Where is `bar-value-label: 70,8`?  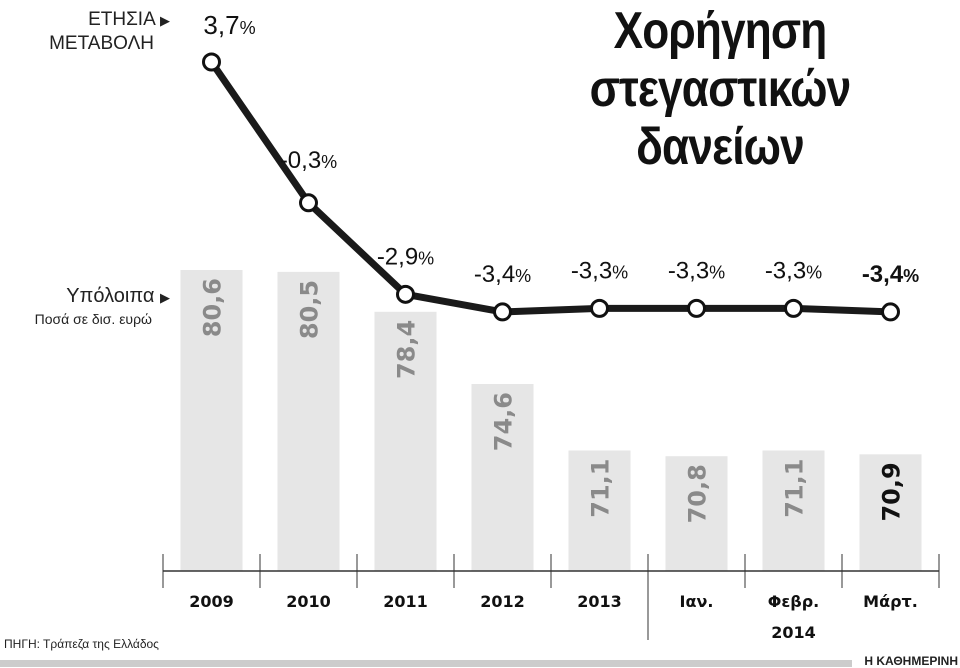 bar-value-label: 70,8 is located at coordinates (698, 493).